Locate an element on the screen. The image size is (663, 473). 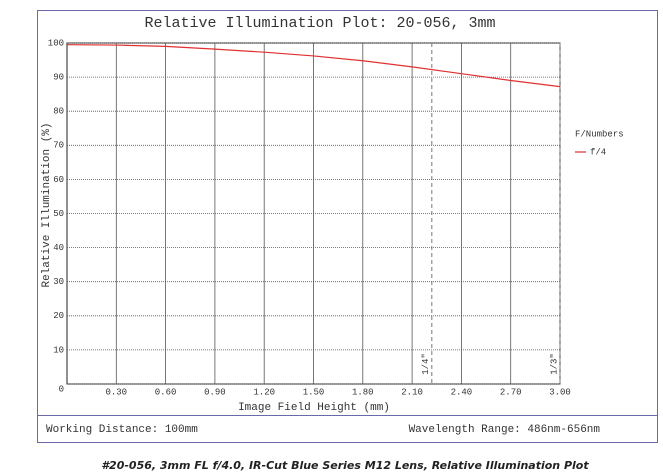
y-tick-label: 70 is located at coordinates (58, 146).